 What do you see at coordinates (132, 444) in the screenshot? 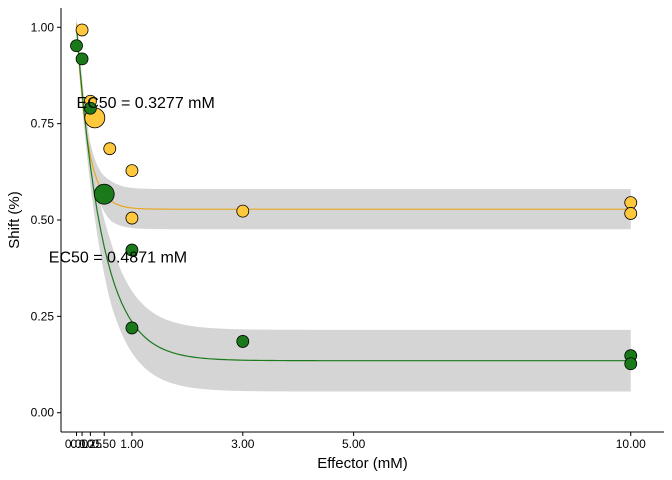
I see `x-tick-label-4: 1.00` at bounding box center [132, 444].